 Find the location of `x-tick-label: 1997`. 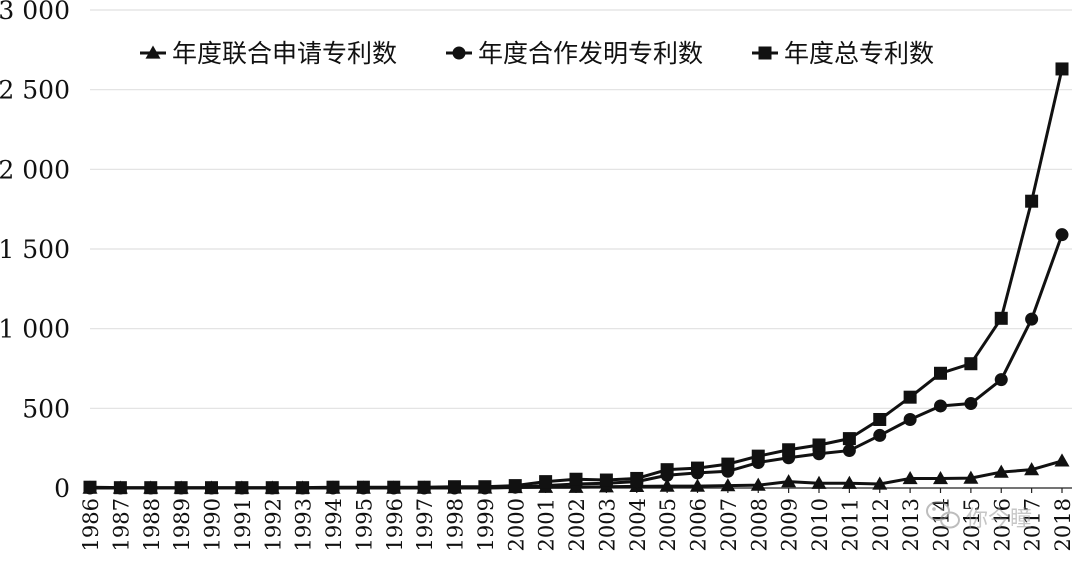

x-tick-label: 1997 is located at coordinates (425, 524).